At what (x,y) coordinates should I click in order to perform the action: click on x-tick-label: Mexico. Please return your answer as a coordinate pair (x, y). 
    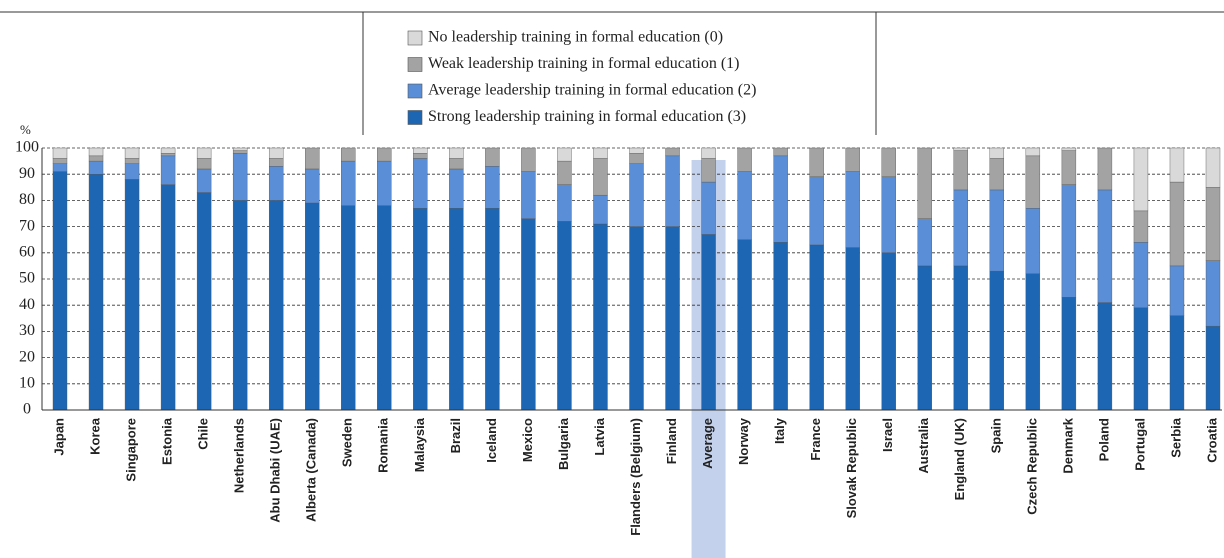
    Looking at the image, I should click on (527, 440).